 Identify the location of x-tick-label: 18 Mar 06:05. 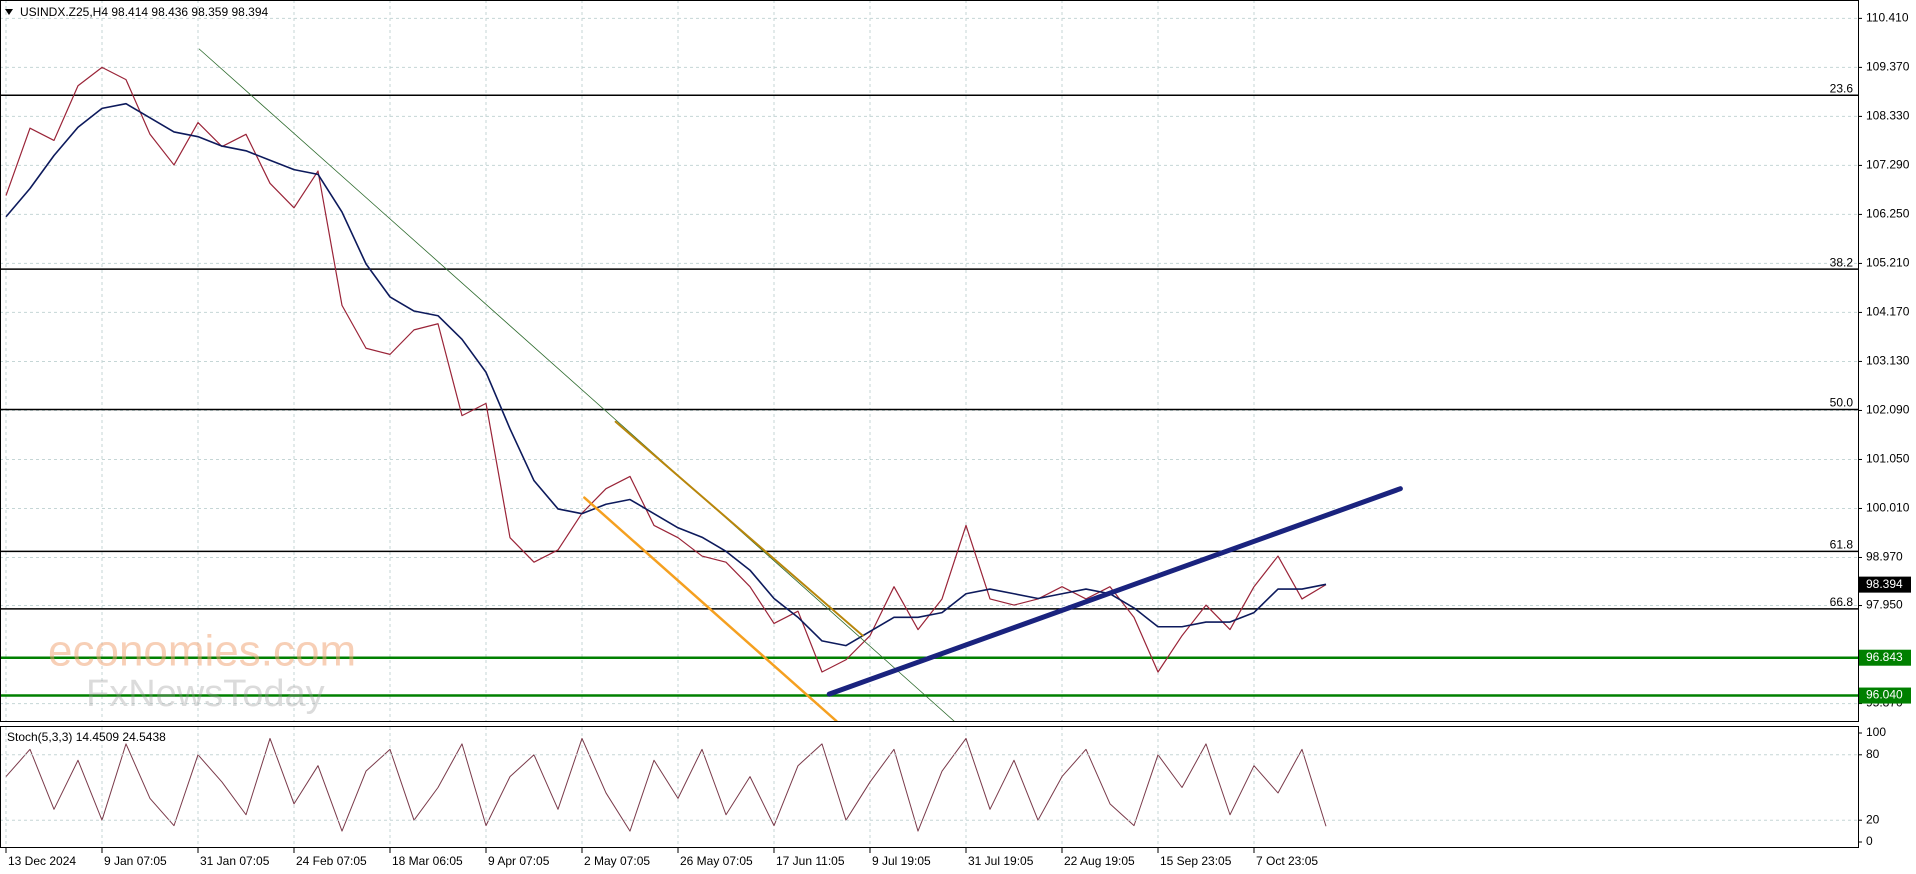
(427, 861).